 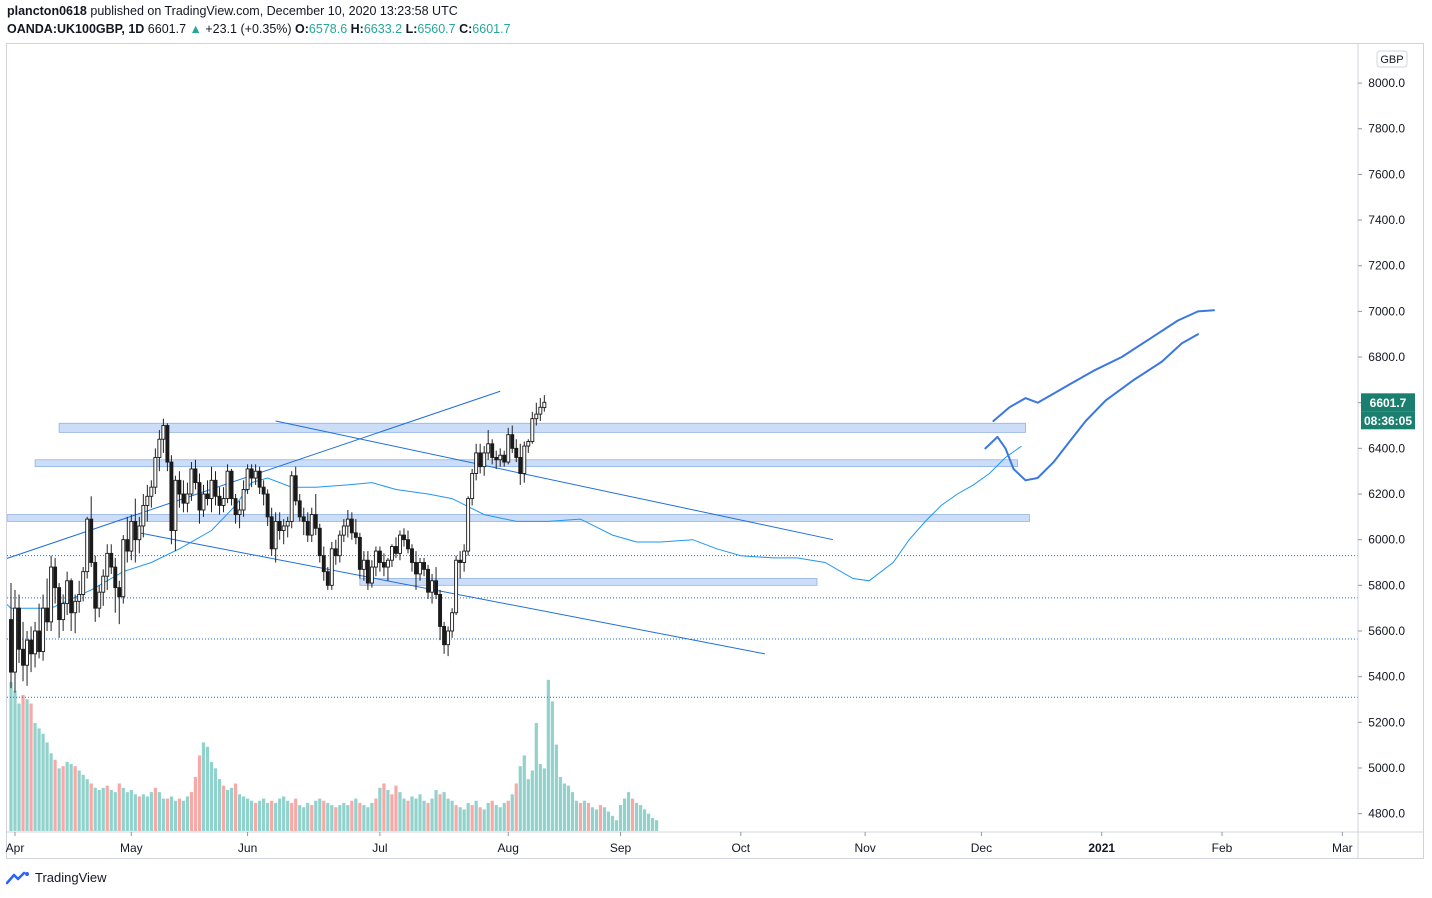 What do you see at coordinates (248, 29) in the screenshot?
I see `price-change: +23.1 (+0.35%)` at bounding box center [248, 29].